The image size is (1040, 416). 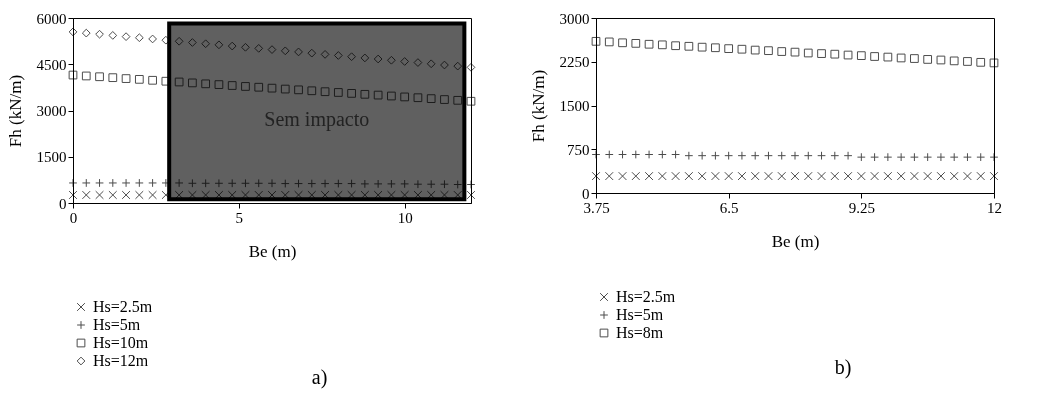 I want to click on x-tick-label: 12, so click(x=994, y=207).